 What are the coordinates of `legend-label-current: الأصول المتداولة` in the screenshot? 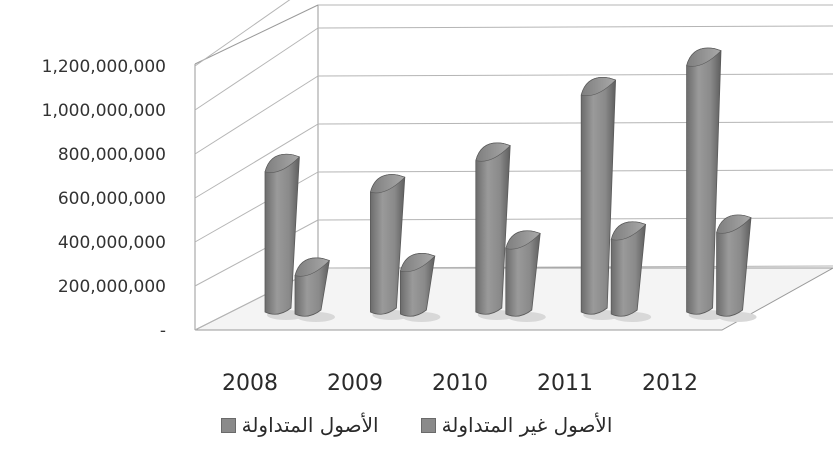 It's located at (310, 425).